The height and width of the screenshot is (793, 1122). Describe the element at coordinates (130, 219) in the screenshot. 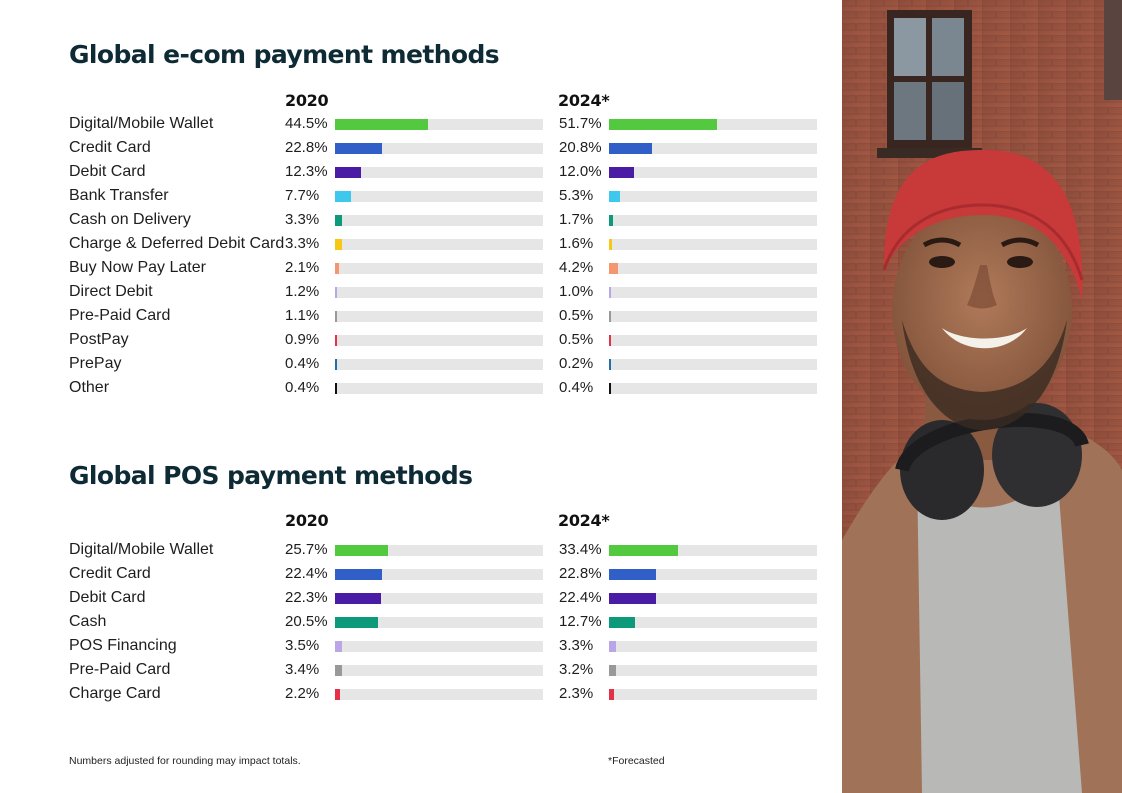

I see `ecom-category-label: Cash on Delivery` at that location.